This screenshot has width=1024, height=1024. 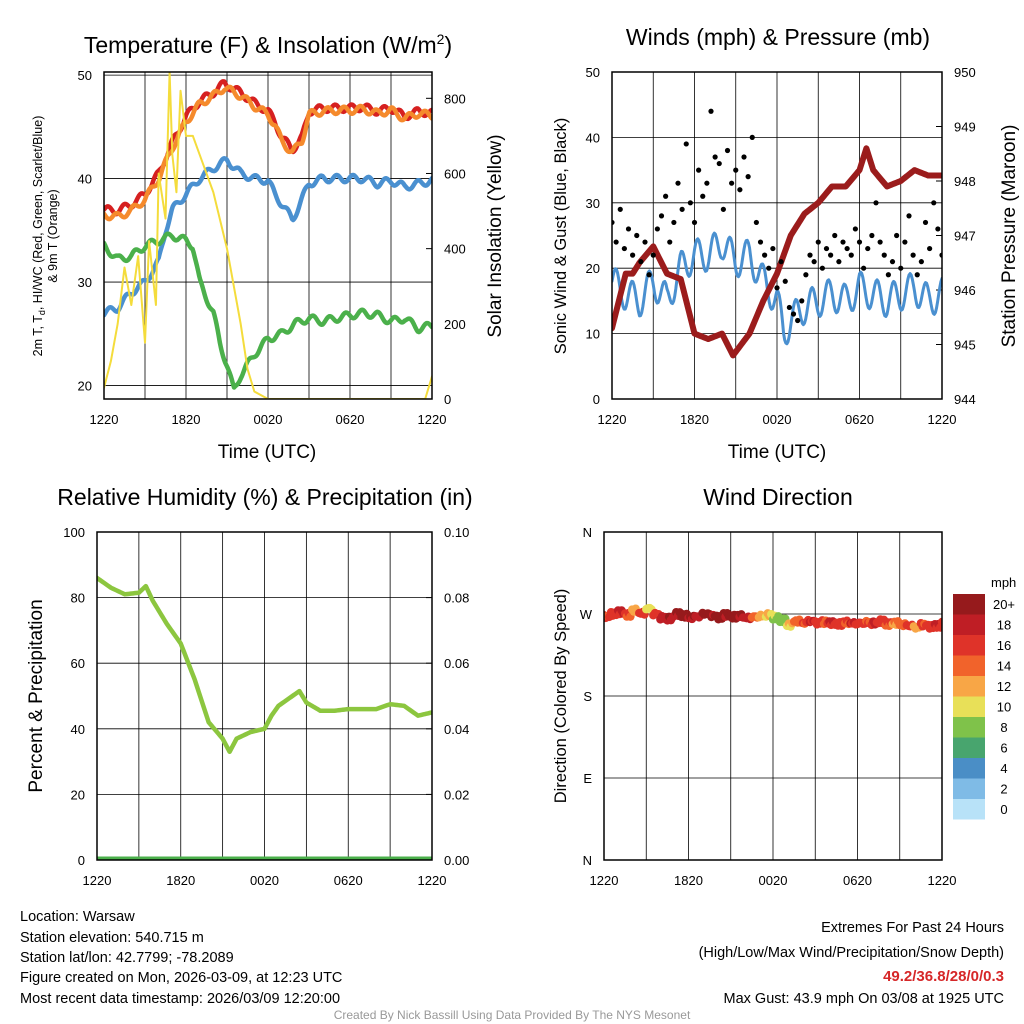 I want to click on y-tick-label: N, so click(x=587, y=860).